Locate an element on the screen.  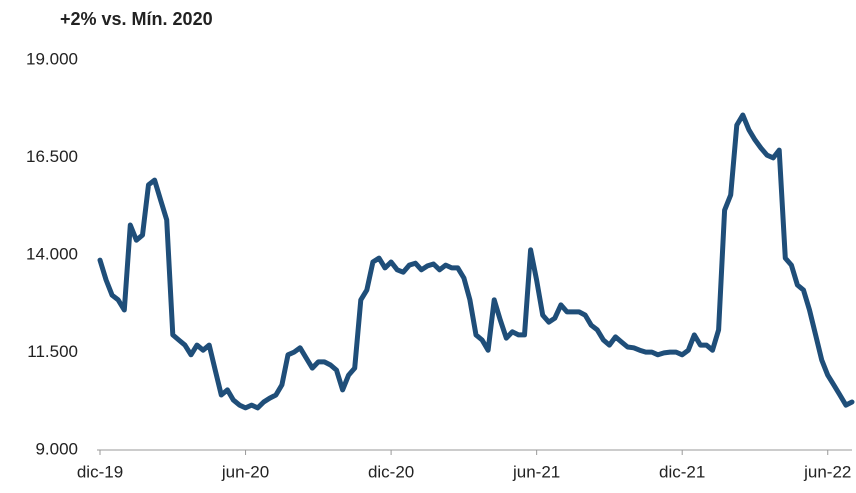
x-tick-label: dic-19 is located at coordinates (100, 471).